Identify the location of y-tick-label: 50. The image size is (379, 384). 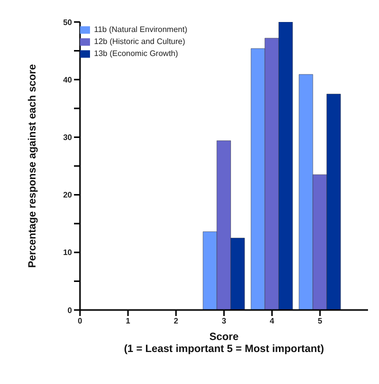
(68, 22).